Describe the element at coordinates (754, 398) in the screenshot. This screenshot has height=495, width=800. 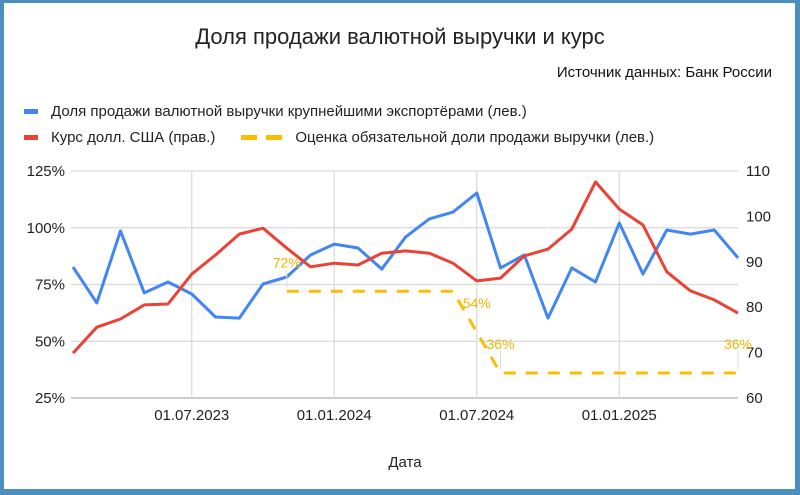
I see `y-right-tick-label: 60` at that location.